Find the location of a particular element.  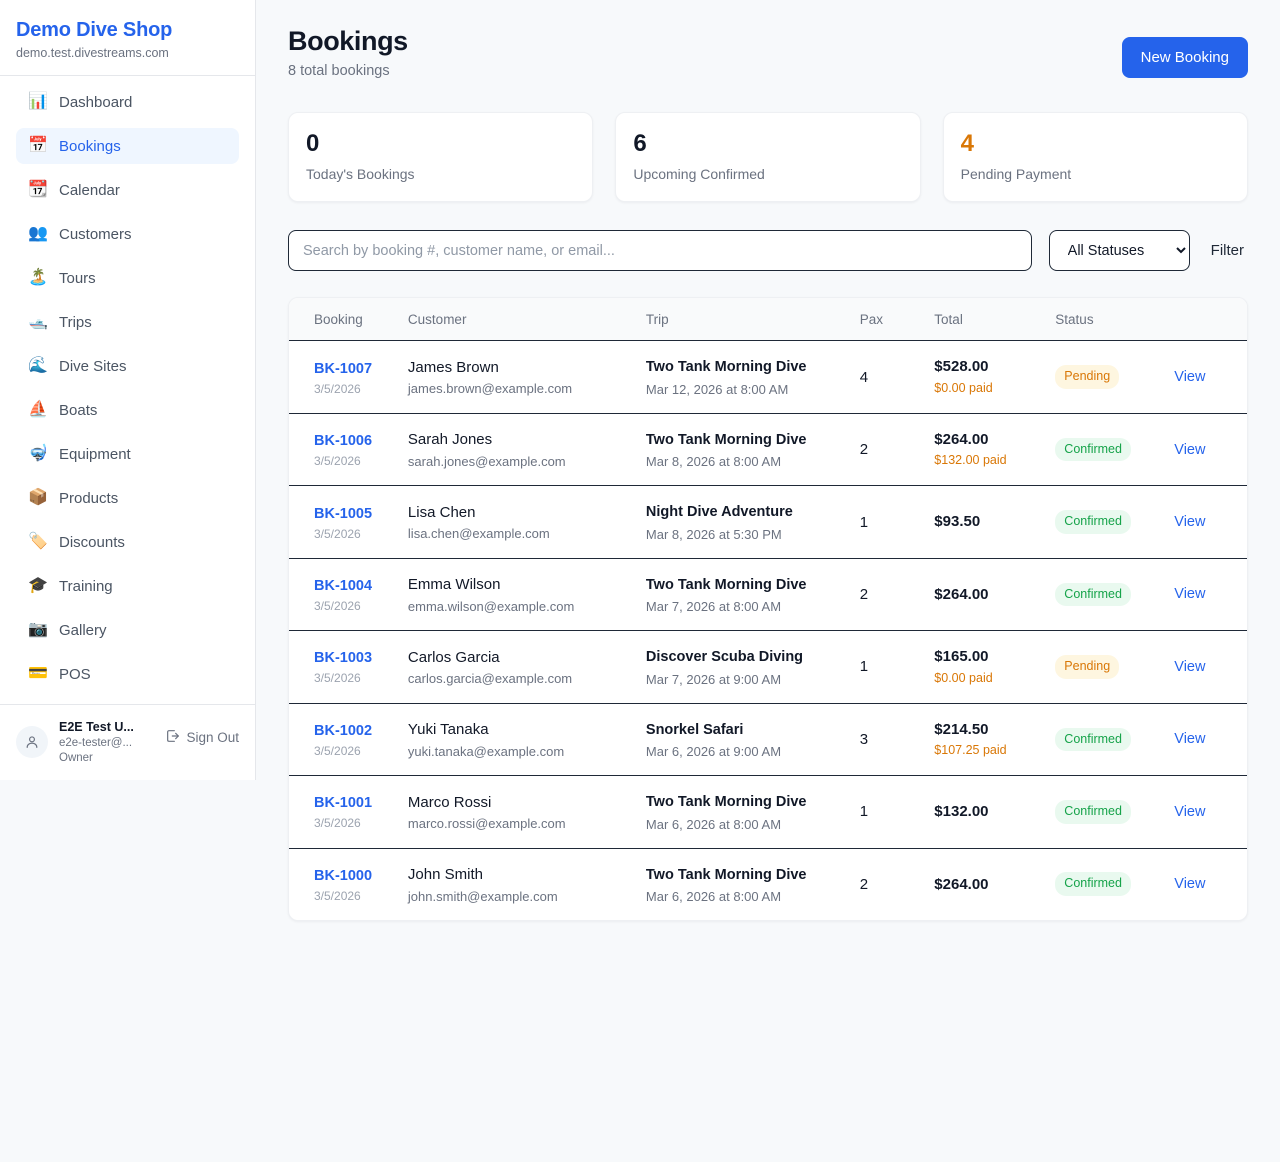

new-booking-button: New Booking is located at coordinates (1184, 57).